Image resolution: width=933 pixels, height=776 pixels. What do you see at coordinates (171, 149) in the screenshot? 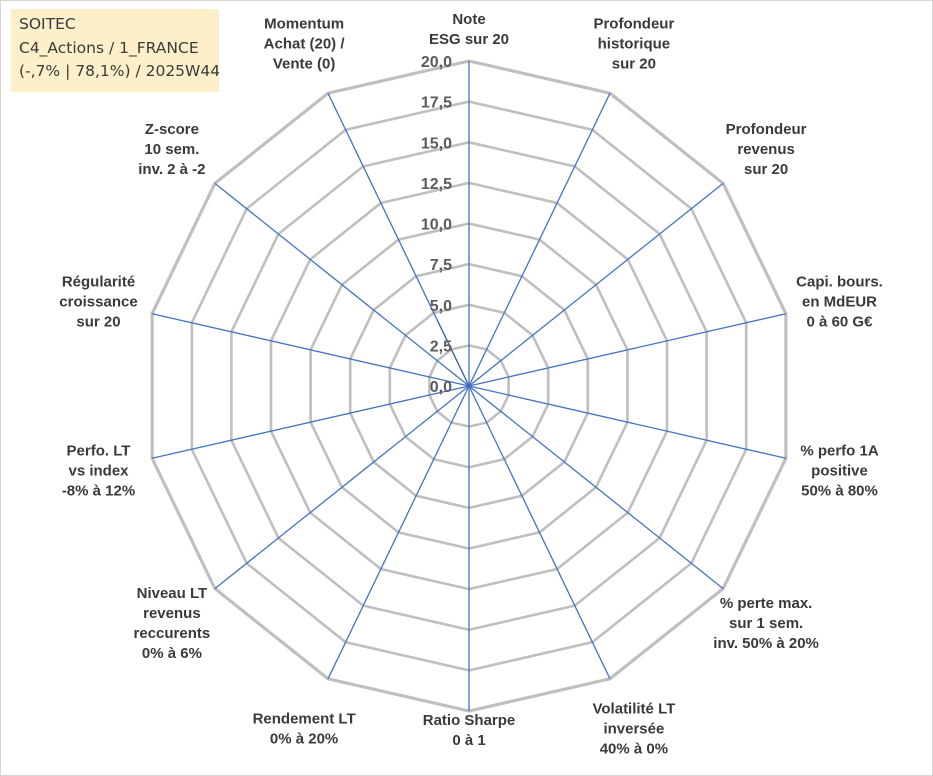
I see `axis-label: Z-score 10 sem. inv. 2 à -2` at bounding box center [171, 149].